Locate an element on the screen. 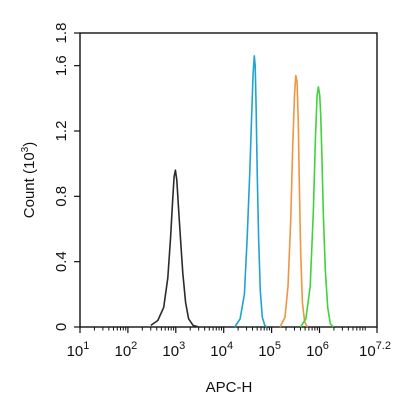 This screenshot has height=415, width=420. x-tick-label: 10⁶ is located at coordinates (317, 350).